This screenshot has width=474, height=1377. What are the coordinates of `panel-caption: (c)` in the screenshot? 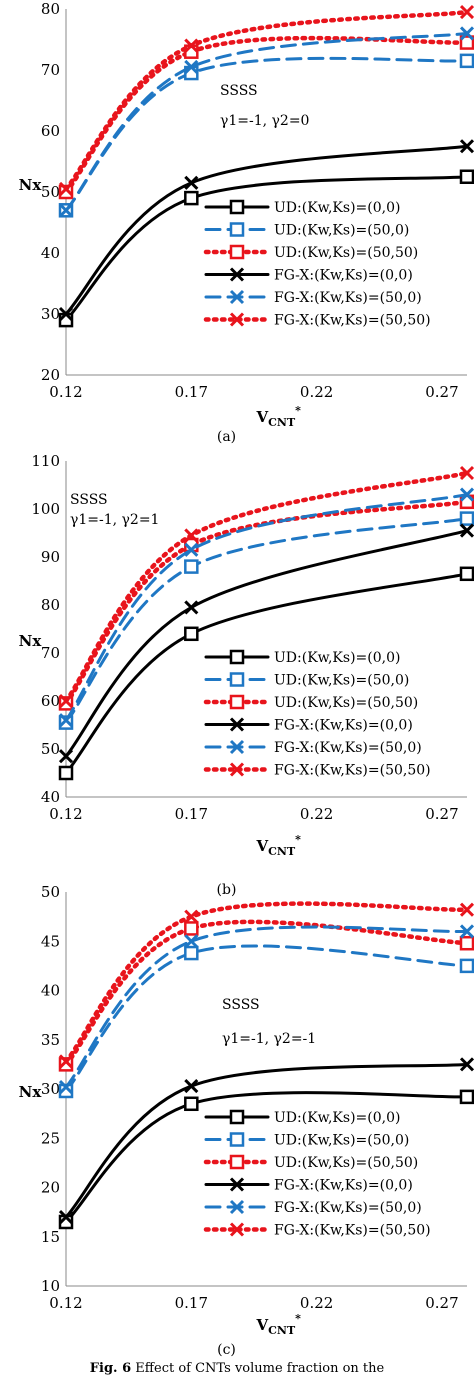 It's located at (226, 1350).